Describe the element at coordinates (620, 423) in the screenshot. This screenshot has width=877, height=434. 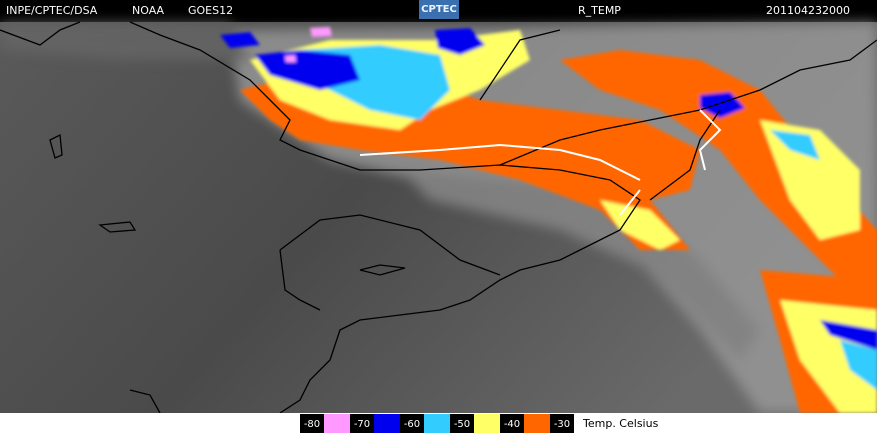
I see `legend-unit: Temp. Celsius` at that location.